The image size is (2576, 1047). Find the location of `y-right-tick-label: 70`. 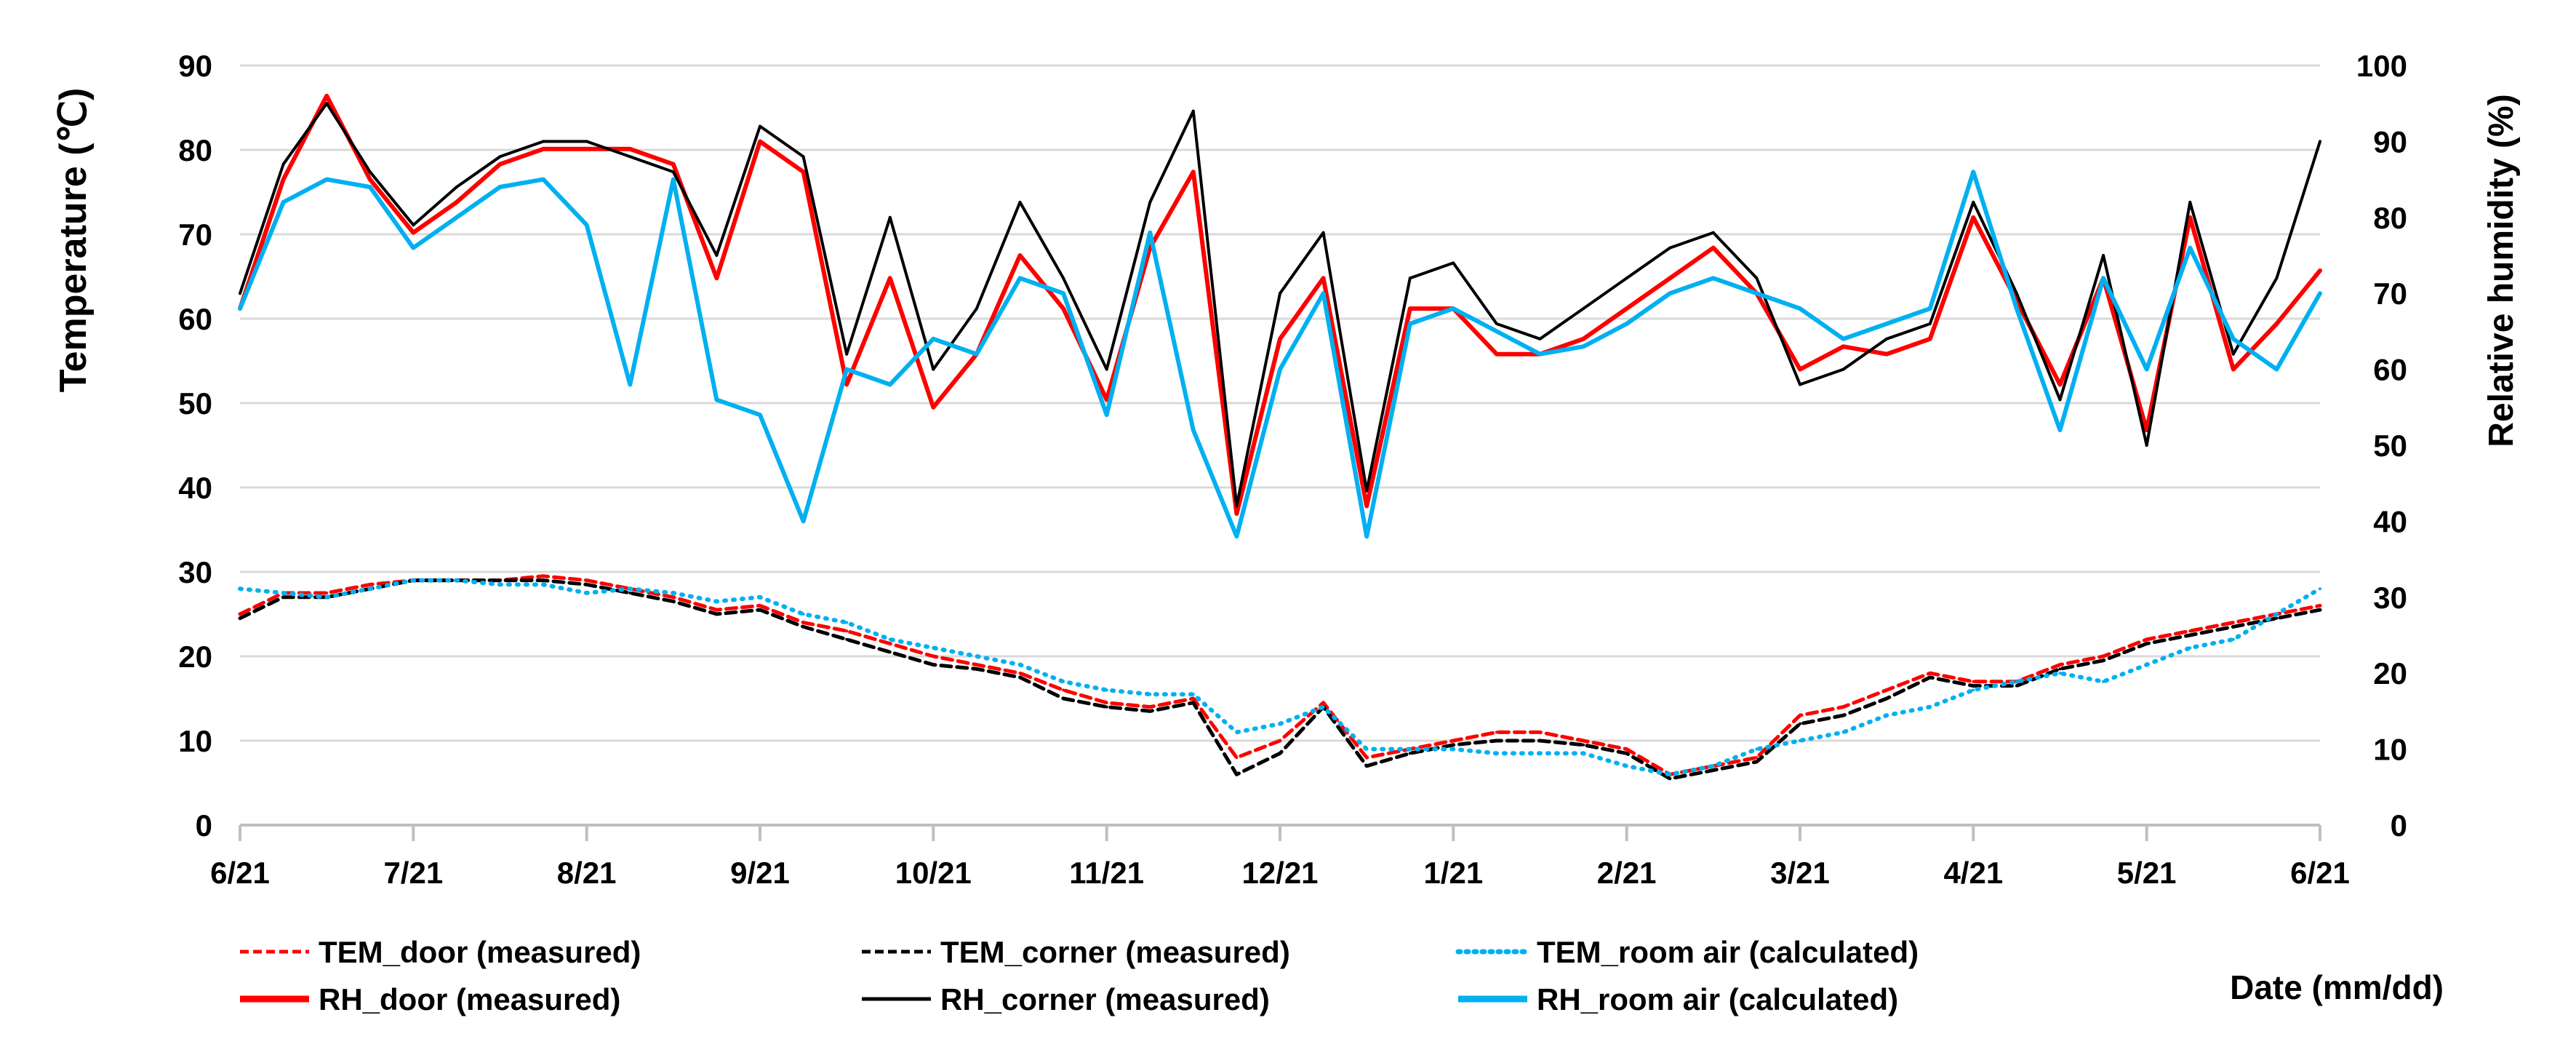

y-right-tick-label: 70 is located at coordinates (2390, 293).